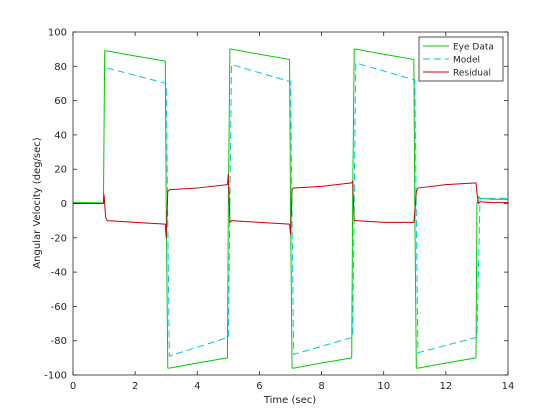 This screenshot has width=560, height=420. Describe the element at coordinates (259, 386) in the screenshot. I see `x-tick-label: 6` at that location.